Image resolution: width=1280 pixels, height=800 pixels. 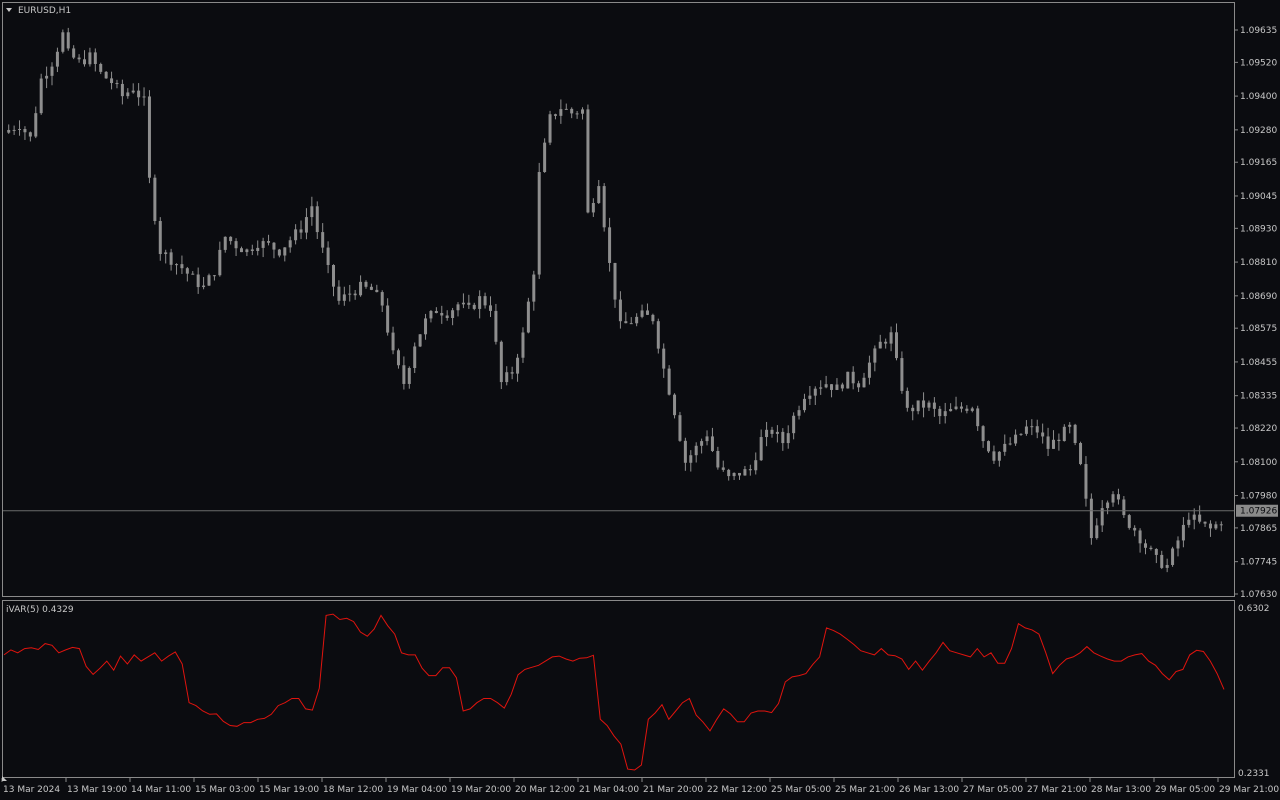 What do you see at coordinates (609, 790) in the screenshot?
I see `time-tick-label: 21 Mar 04:00` at bounding box center [609, 790].